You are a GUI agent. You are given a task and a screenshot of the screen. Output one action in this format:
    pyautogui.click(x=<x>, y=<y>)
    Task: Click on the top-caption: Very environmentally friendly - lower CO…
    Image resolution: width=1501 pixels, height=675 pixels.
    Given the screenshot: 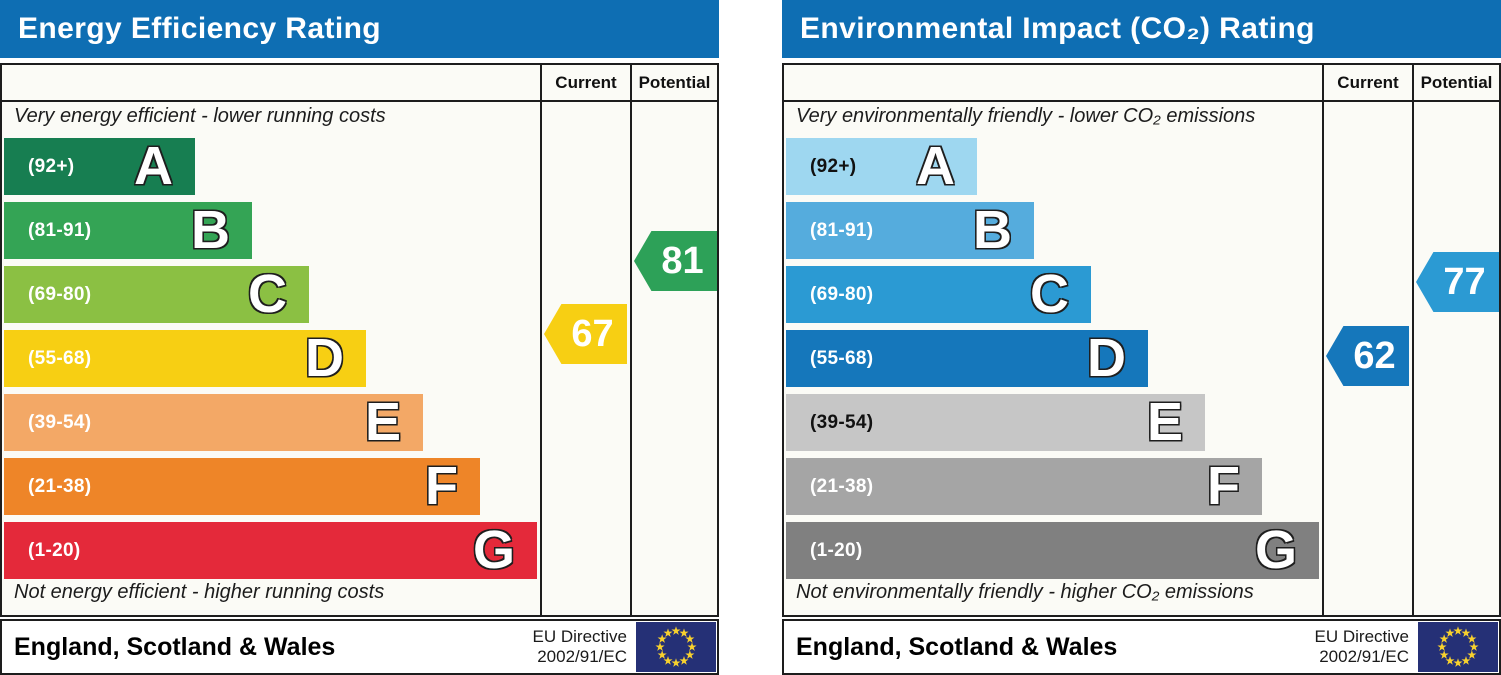 What is the action you would take?
    pyautogui.click(x=1026, y=116)
    